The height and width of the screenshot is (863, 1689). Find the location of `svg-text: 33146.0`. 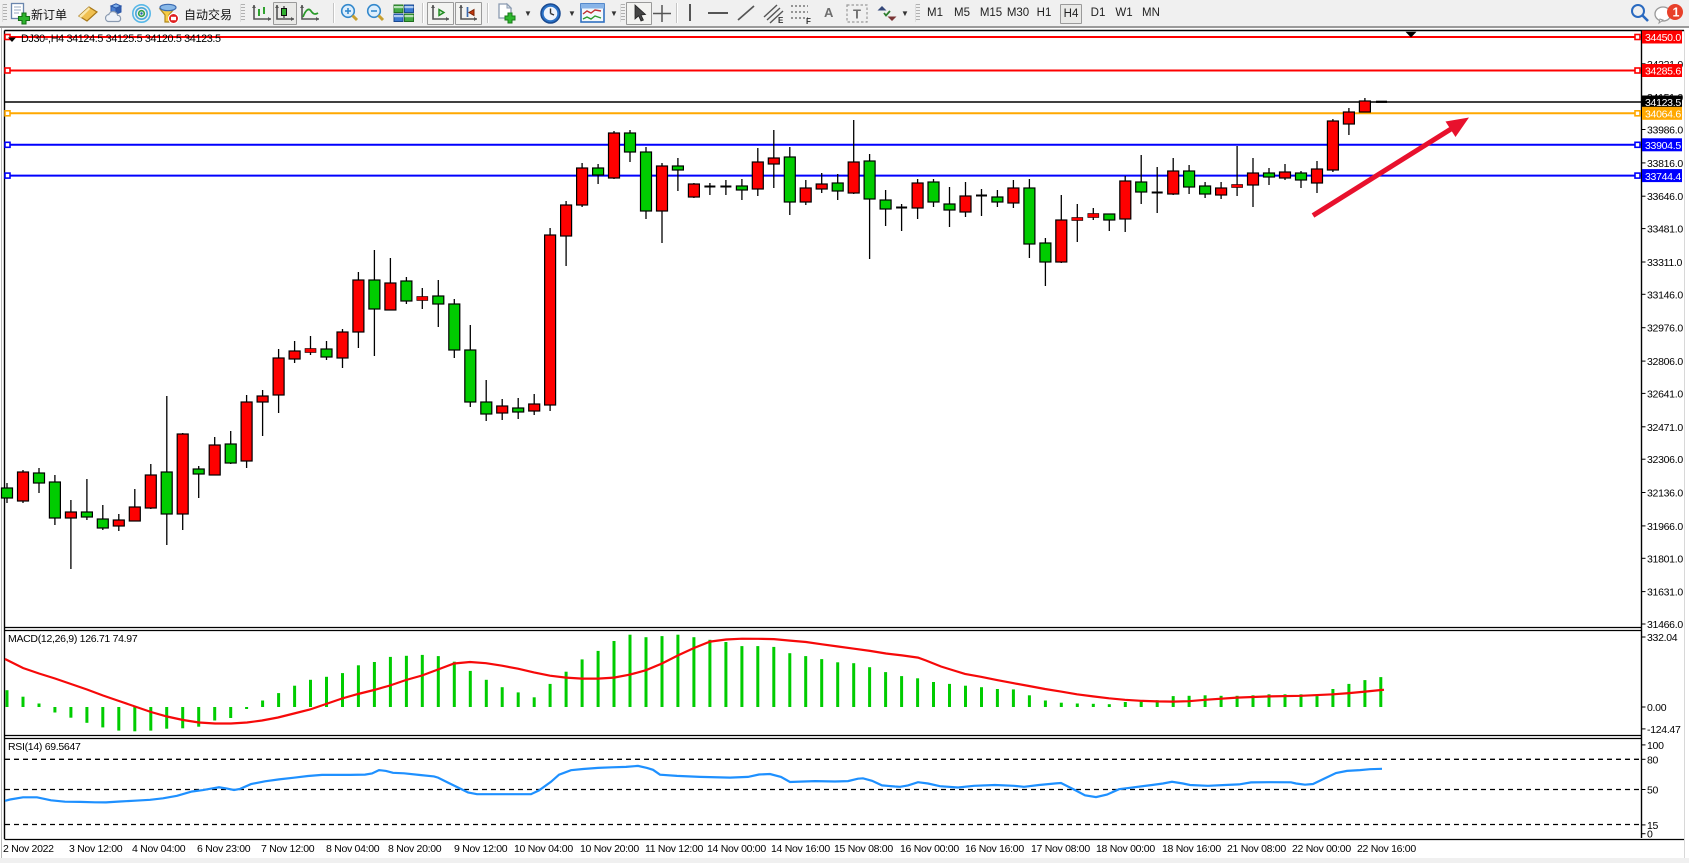

svg-text: 33146.0 is located at coordinates (1665, 295).